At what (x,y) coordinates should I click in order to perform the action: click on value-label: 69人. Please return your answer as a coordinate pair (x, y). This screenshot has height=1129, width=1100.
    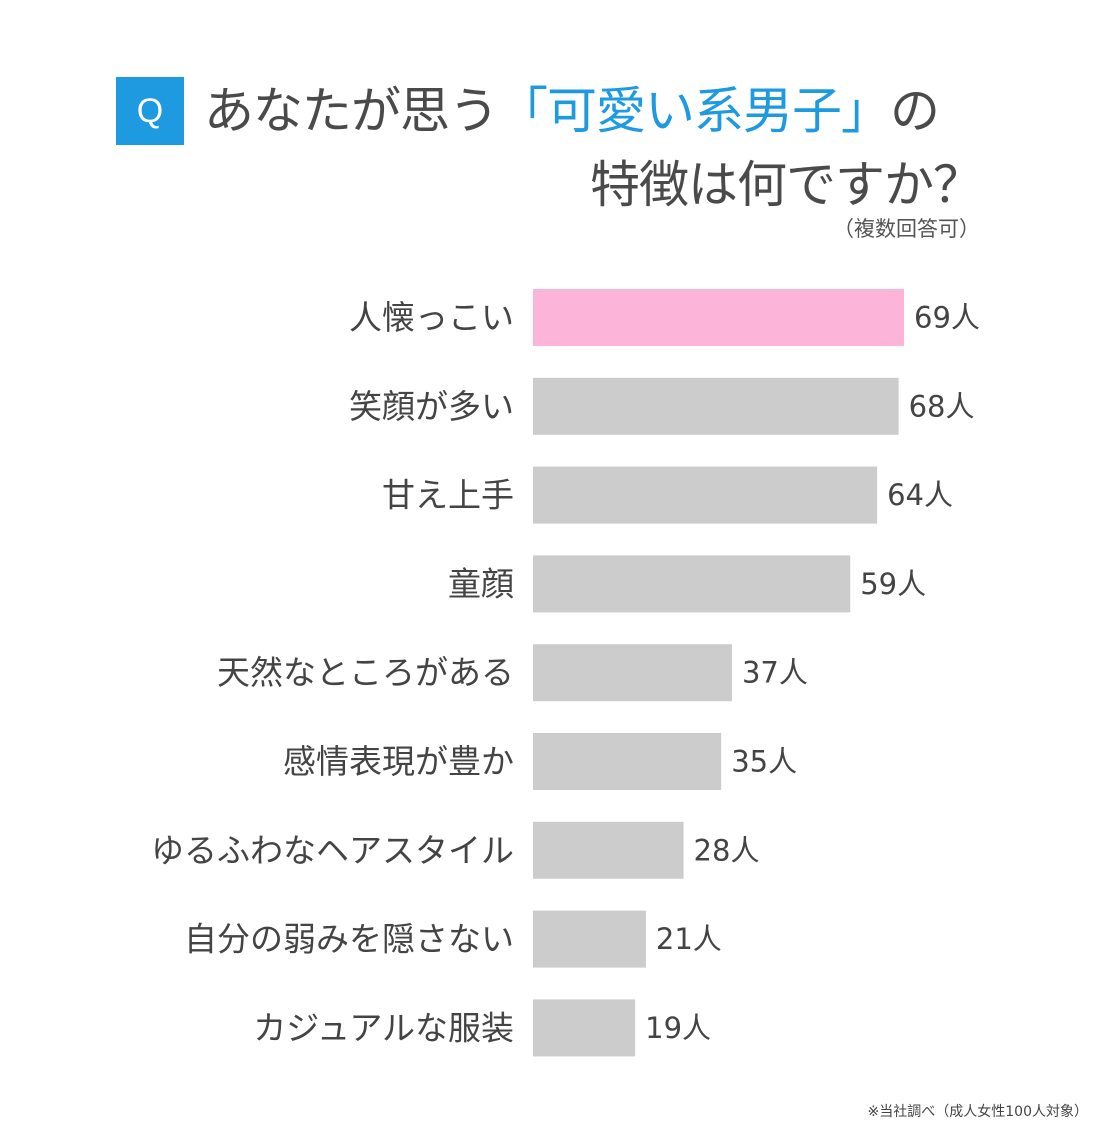
    Looking at the image, I should click on (947, 318).